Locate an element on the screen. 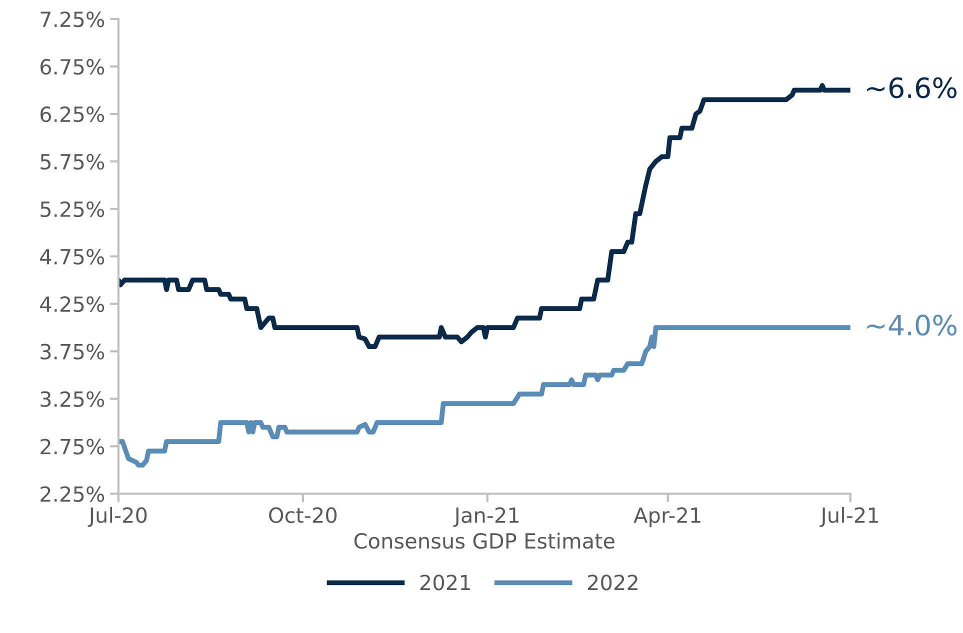  y-tick-label: 5.75% is located at coordinates (72, 162).